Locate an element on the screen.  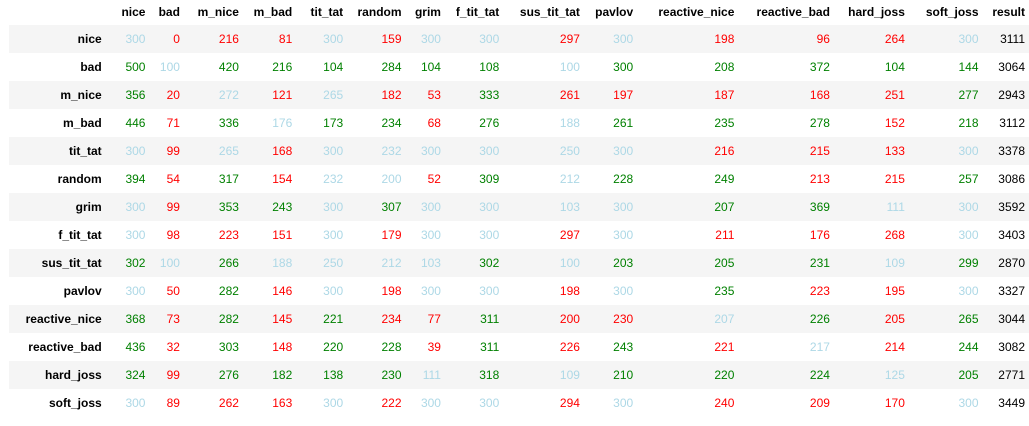
cell-m-bad: 146 is located at coordinates (282, 291).